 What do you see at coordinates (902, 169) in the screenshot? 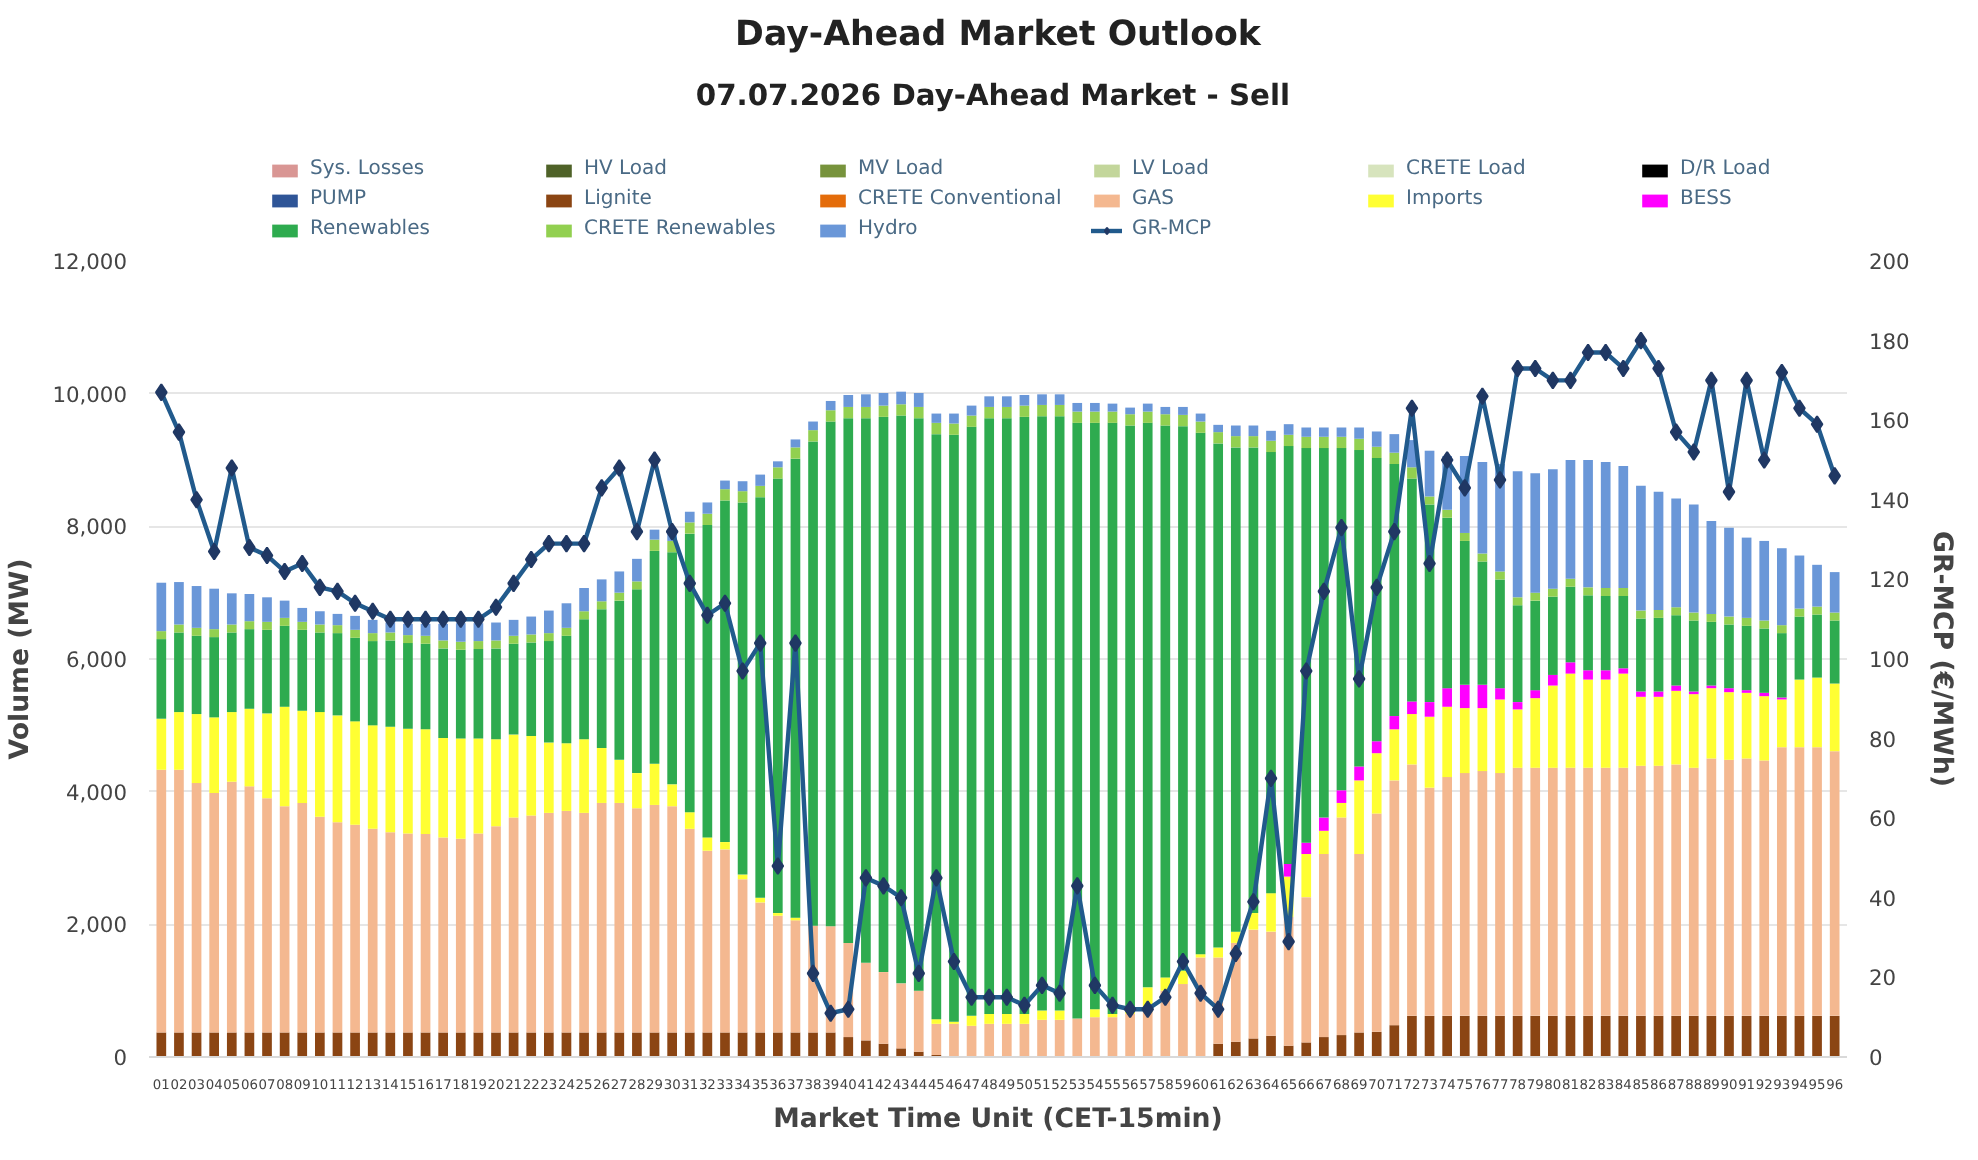
I see `legend-label: MV Load` at bounding box center [902, 169].